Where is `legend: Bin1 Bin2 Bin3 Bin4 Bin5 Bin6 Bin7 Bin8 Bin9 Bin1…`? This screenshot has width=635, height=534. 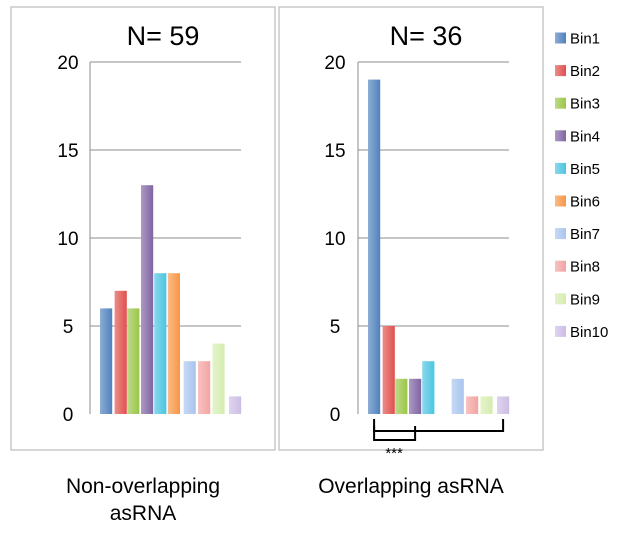
legend: Bin1 Bin2 Bin3 Bin4 Bin5 Bin6 Bin7 Bin8 Bin9 Bin1… is located at coordinates (581, 186).